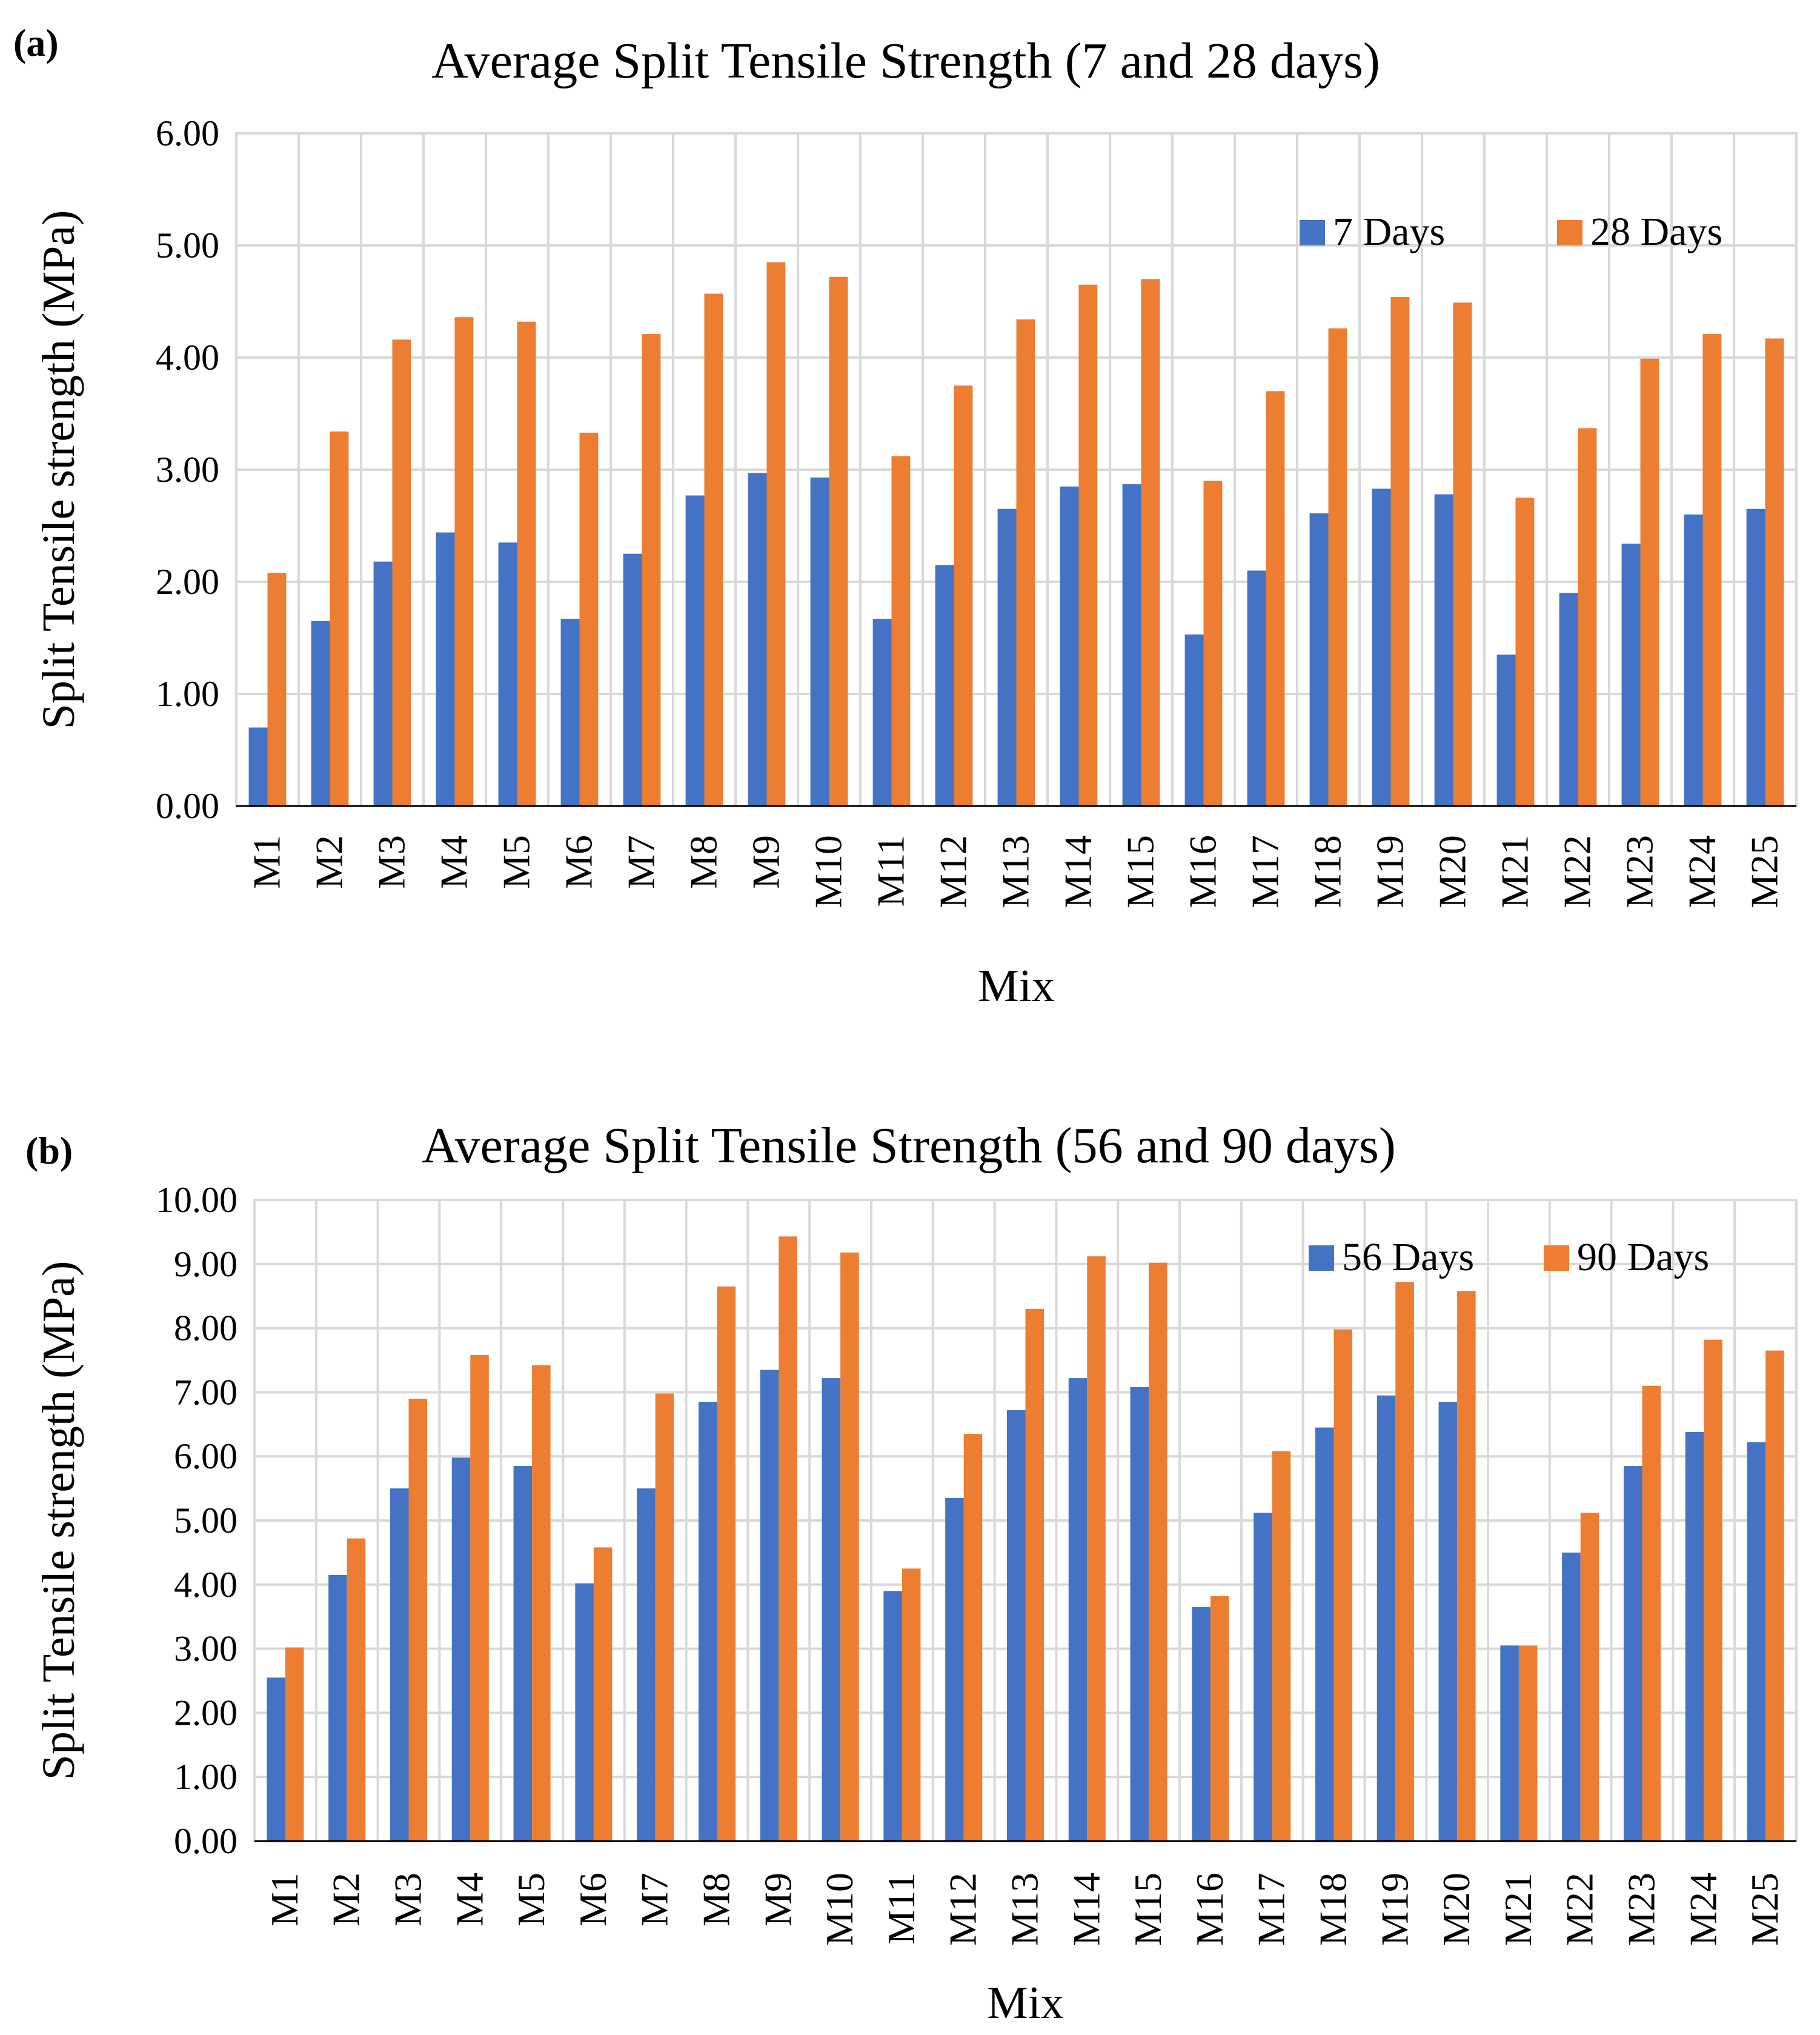 This screenshot has width=1820, height=2035. What do you see at coordinates (401, 572) in the screenshot?
I see `bar-m3-28-days` at bounding box center [401, 572].